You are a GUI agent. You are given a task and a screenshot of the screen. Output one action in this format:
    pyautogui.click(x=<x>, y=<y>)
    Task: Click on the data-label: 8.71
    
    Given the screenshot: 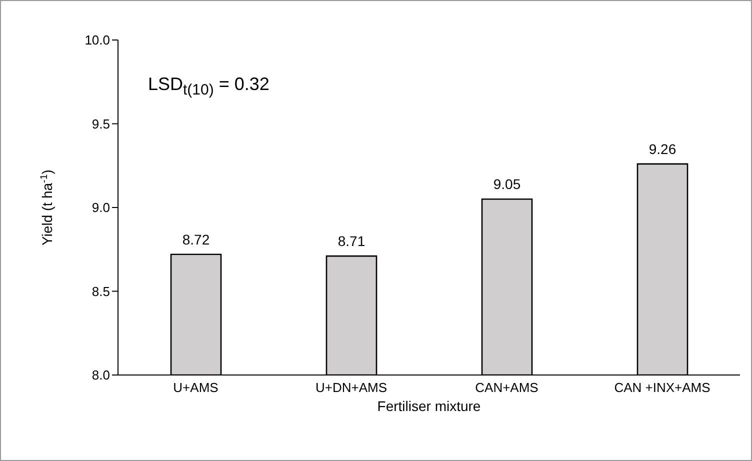 What is the action you would take?
    pyautogui.click(x=352, y=241)
    